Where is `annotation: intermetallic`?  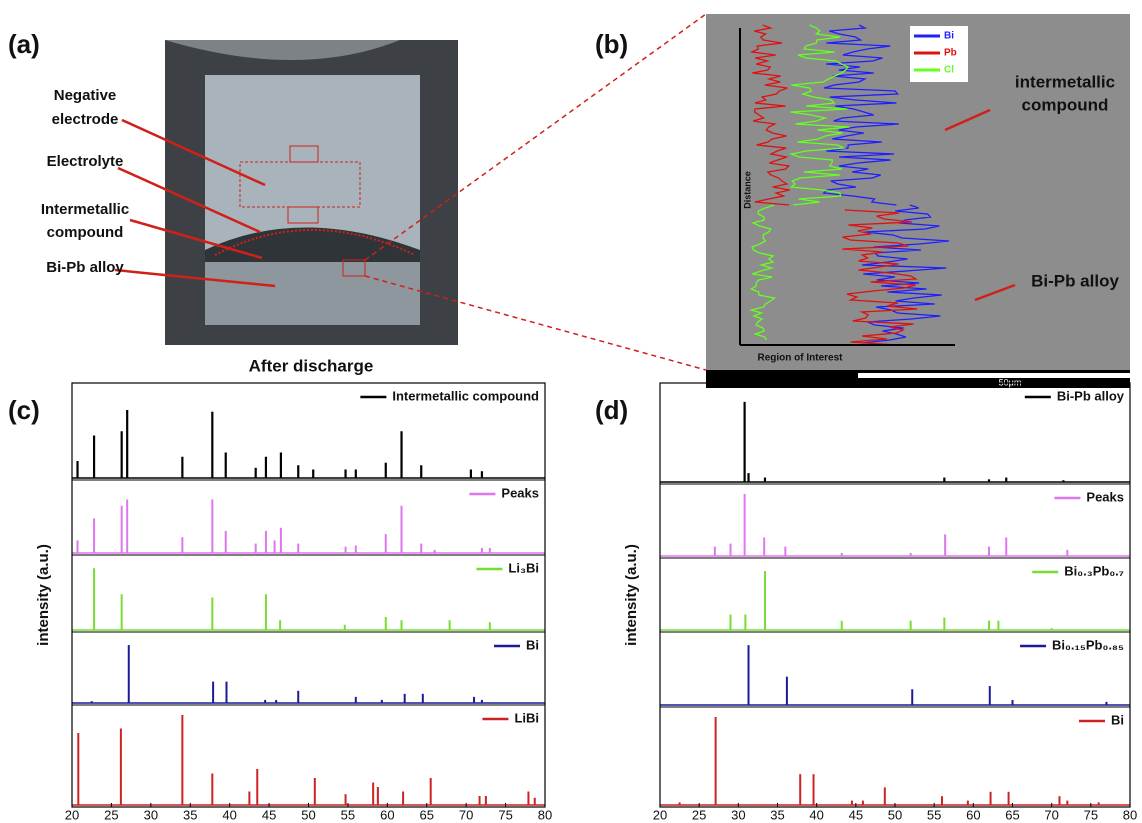
annotation: intermetallic is located at coordinates (1065, 81).